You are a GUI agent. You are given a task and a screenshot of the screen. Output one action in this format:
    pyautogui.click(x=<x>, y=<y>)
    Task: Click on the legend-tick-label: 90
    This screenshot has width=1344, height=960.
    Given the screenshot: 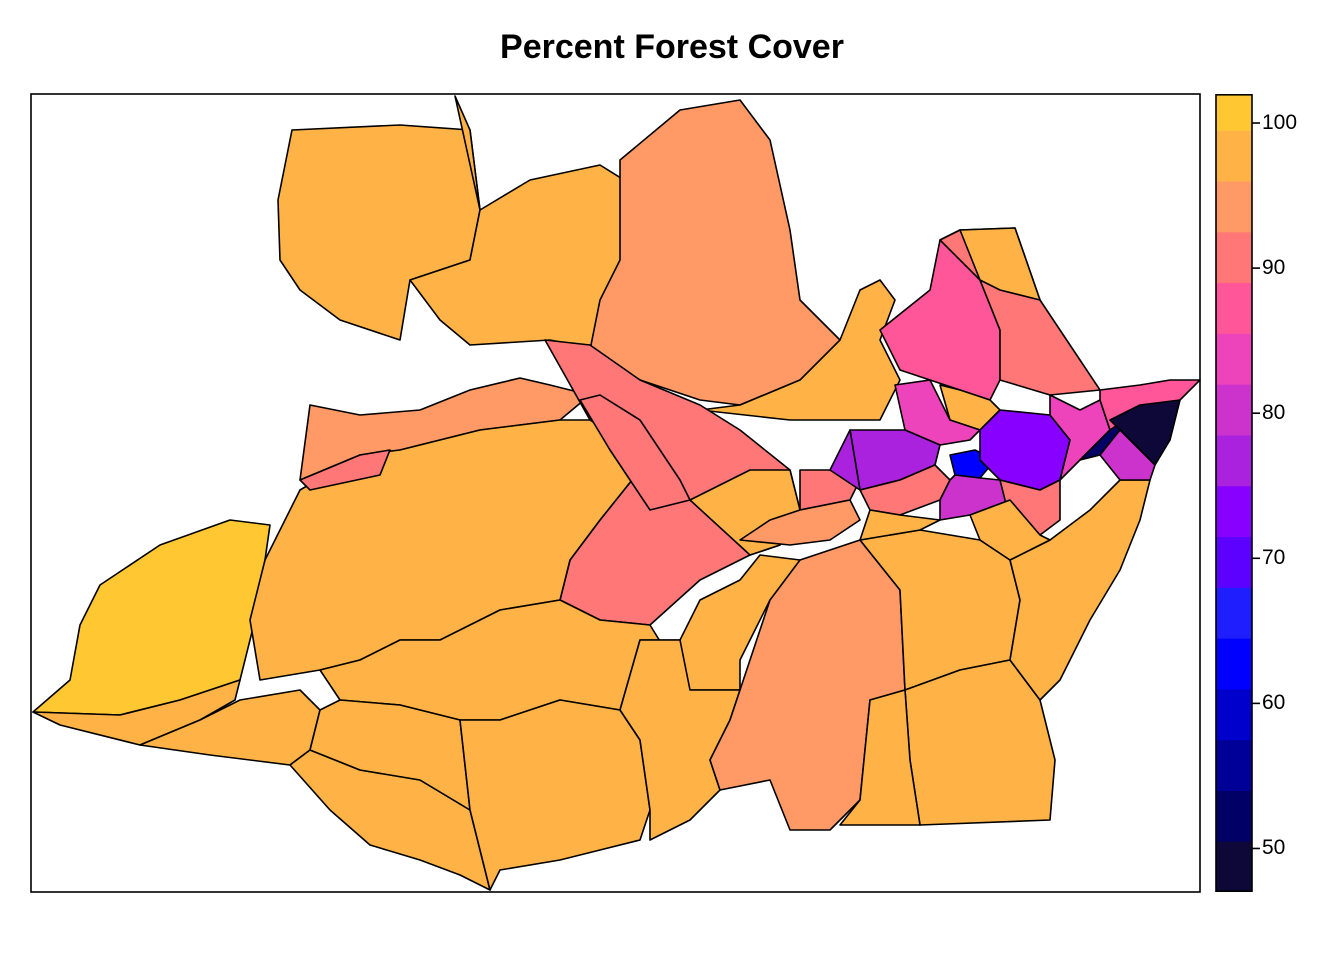 What is the action you would take?
    pyautogui.click(x=1274, y=268)
    